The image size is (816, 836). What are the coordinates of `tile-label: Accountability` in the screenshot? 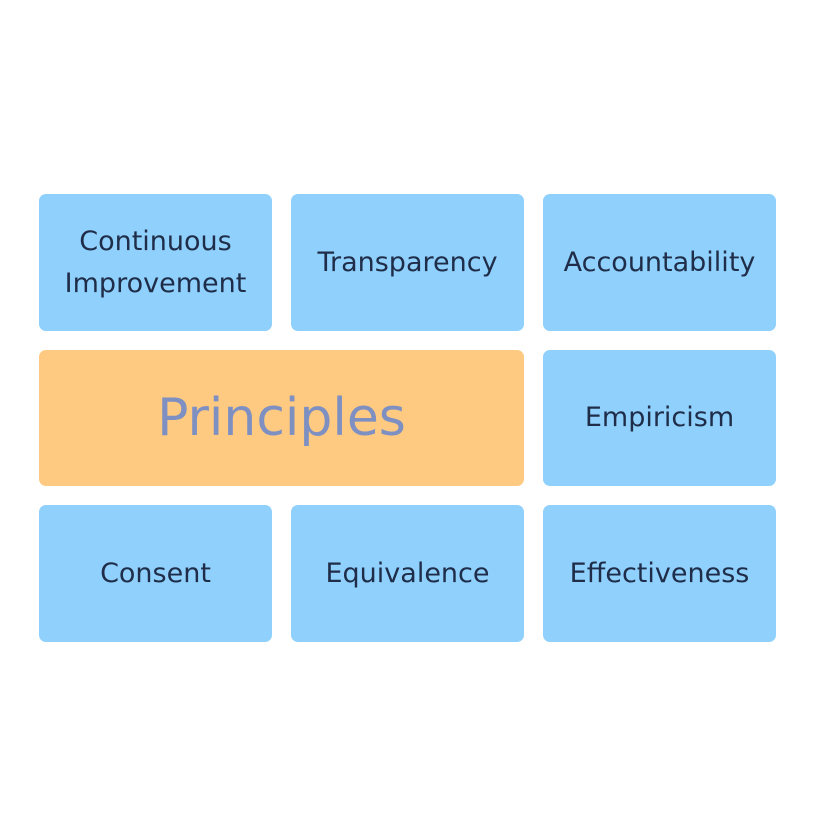 It's located at (659, 262).